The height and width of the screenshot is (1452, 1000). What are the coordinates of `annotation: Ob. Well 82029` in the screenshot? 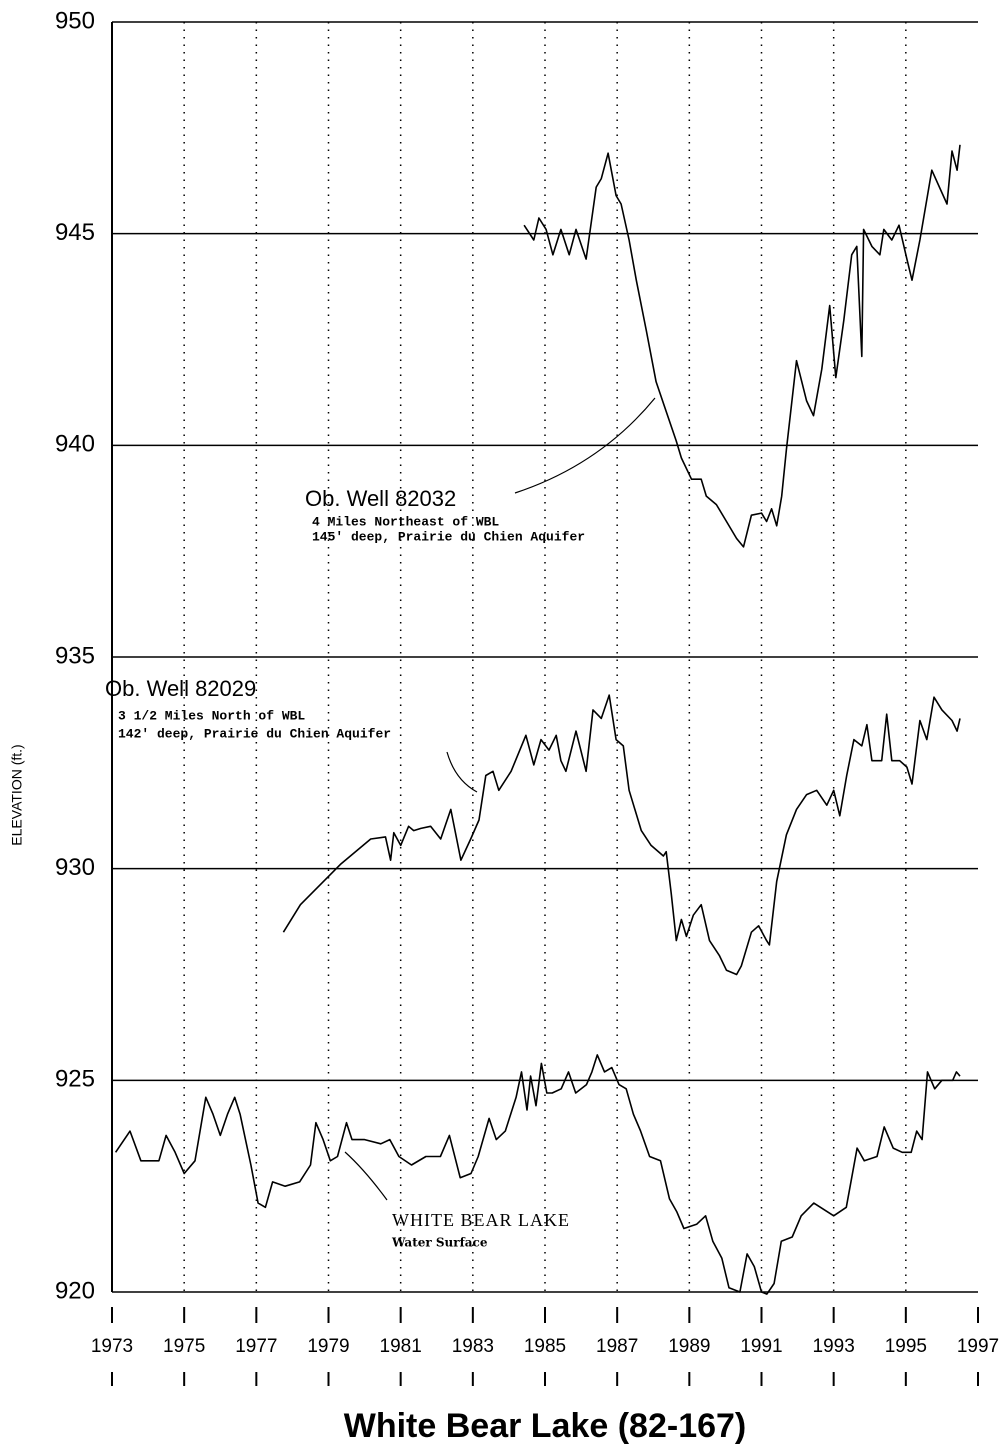 It's located at (180, 688).